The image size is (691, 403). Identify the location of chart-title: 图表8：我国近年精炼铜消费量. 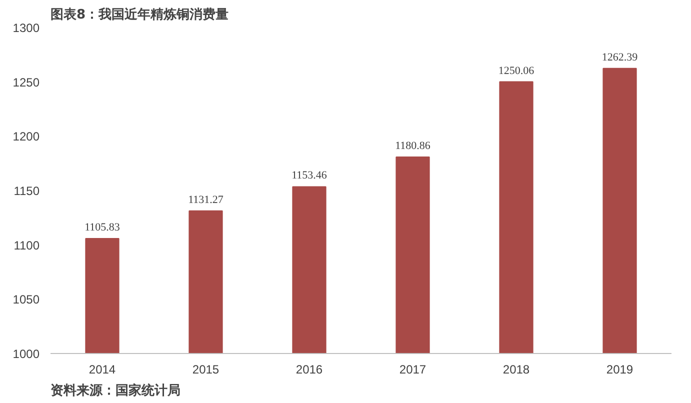
(139, 14).